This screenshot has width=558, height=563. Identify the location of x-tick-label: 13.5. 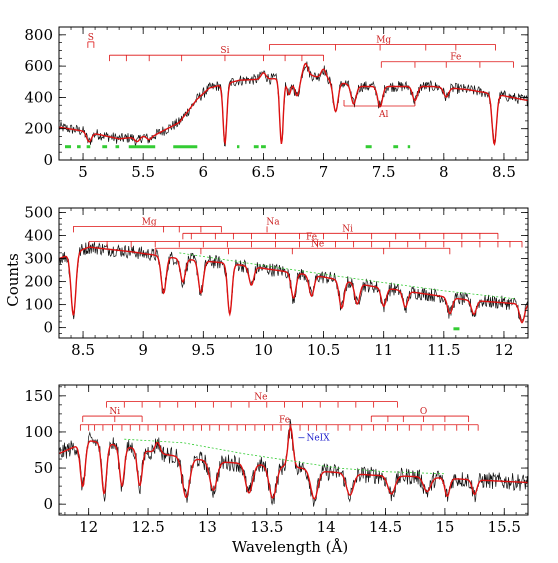
(266, 527).